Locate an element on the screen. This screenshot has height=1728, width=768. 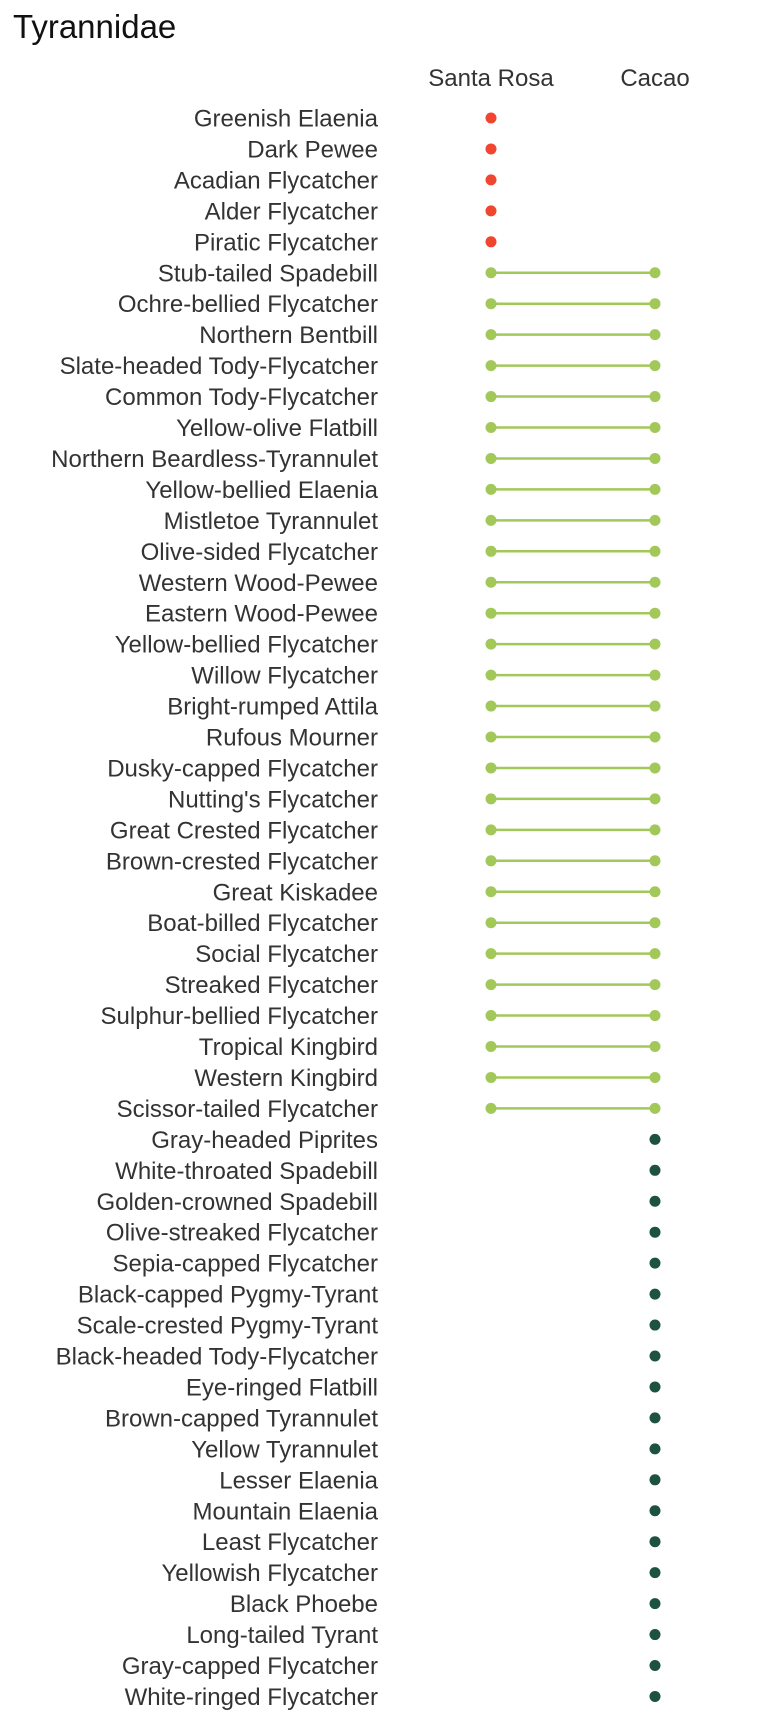
species-row-least-flycatcher: Least Flycatcher is located at coordinates (431, 1542).